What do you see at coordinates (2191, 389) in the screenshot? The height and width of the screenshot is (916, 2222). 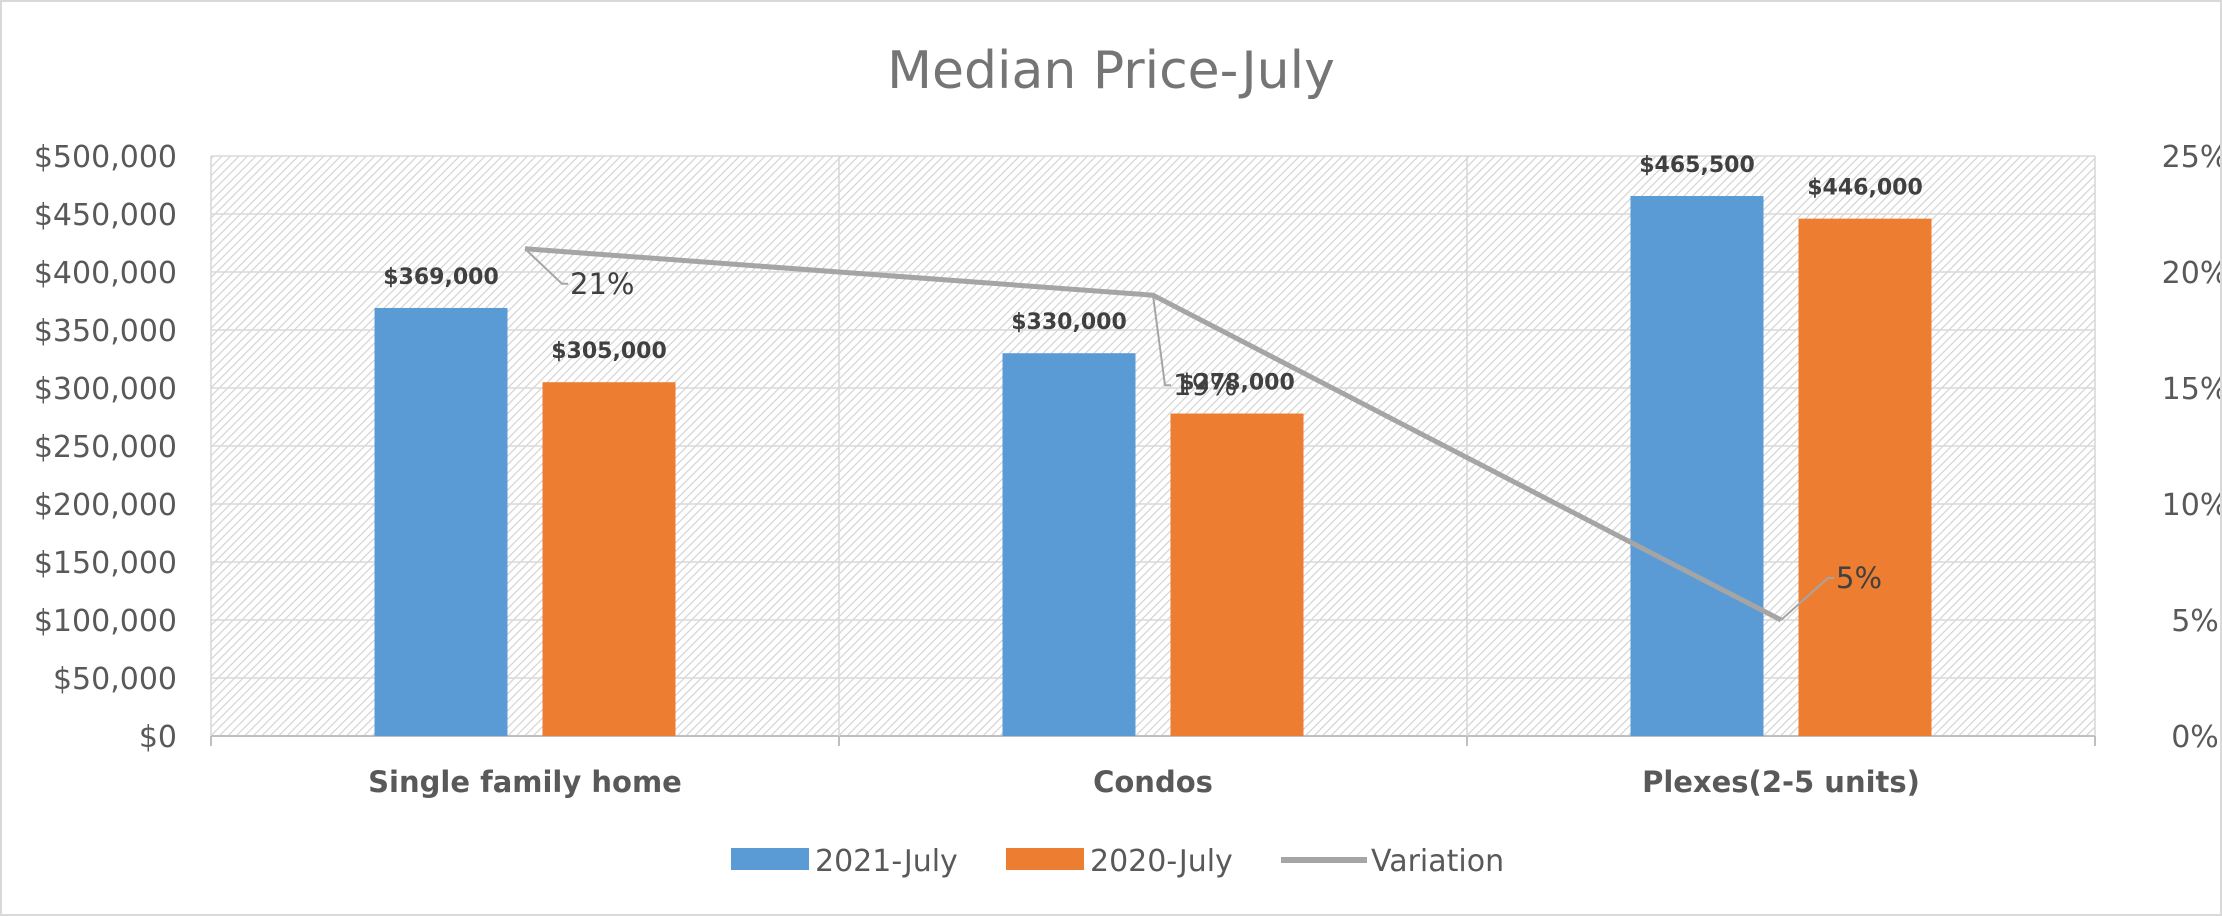 I see `y2-tick-label: 15%` at bounding box center [2191, 389].